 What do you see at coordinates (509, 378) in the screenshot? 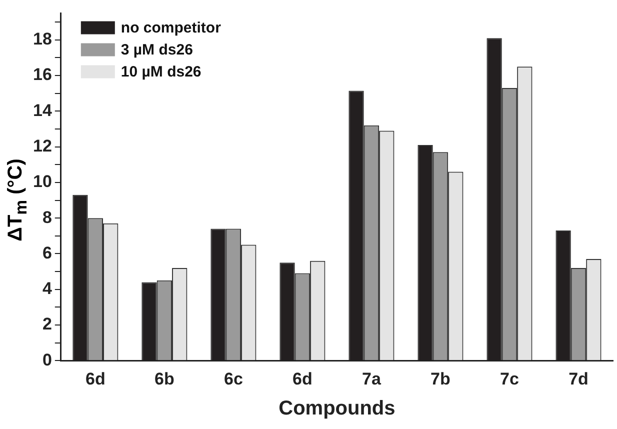
I see `x-tick-label: 7c` at bounding box center [509, 378].